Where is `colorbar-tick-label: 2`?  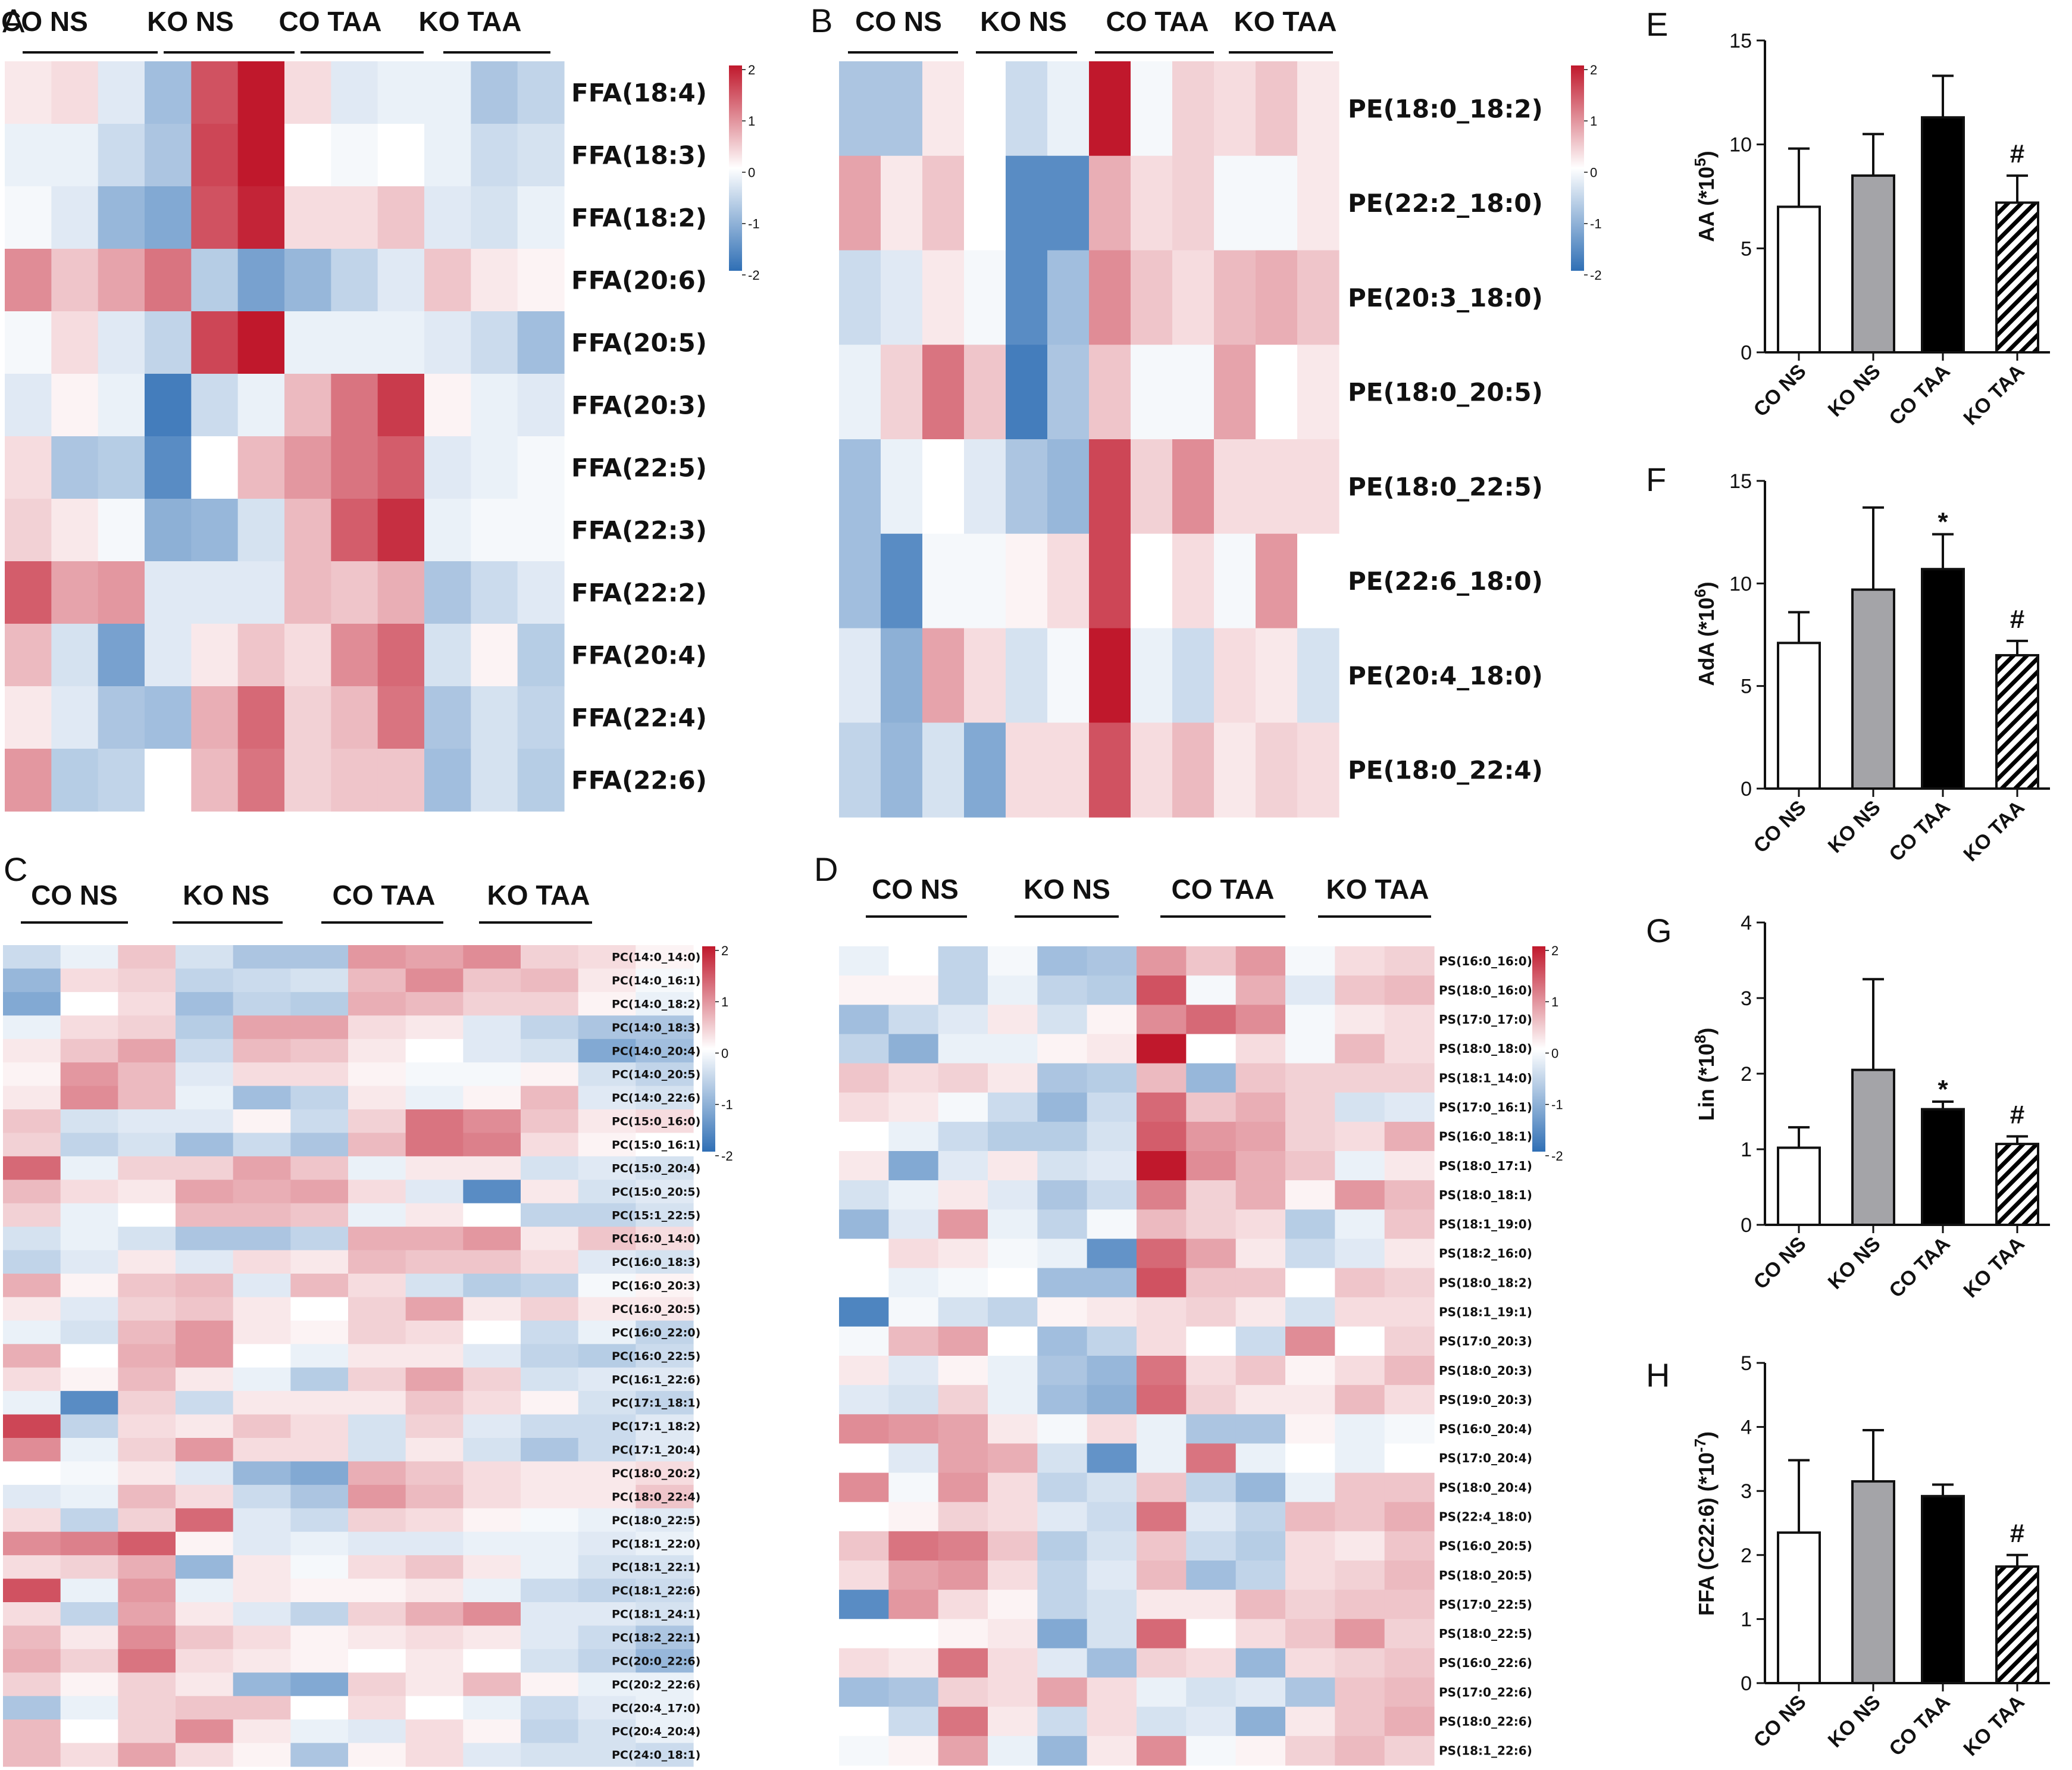 colorbar-tick-label: 2 is located at coordinates (751, 69).